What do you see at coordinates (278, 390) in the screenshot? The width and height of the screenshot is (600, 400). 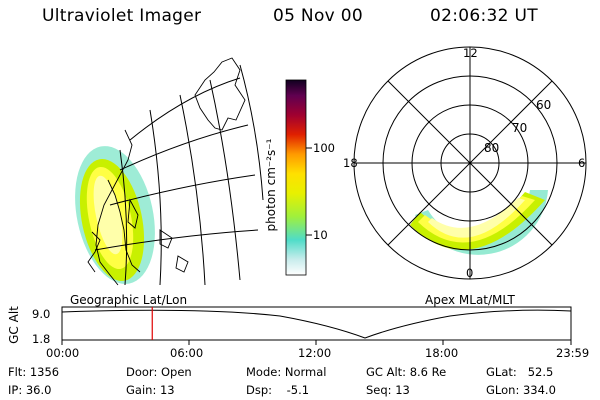 I see `status-dsp: Dsp: -5.1` at bounding box center [278, 390].